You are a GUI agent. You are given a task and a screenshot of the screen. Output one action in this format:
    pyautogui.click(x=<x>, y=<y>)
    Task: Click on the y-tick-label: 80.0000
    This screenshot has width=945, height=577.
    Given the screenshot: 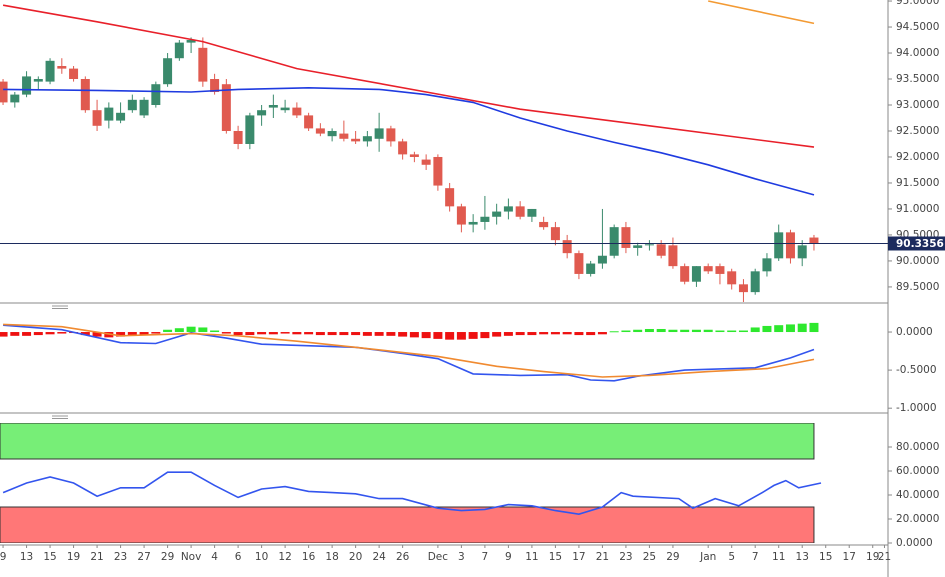 What is the action you would take?
    pyautogui.click(x=917, y=447)
    